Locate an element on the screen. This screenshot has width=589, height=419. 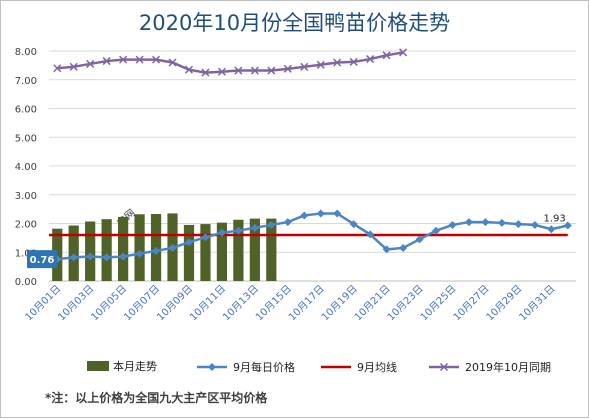
y-tick-label: 0.00 is located at coordinates (26, 282).